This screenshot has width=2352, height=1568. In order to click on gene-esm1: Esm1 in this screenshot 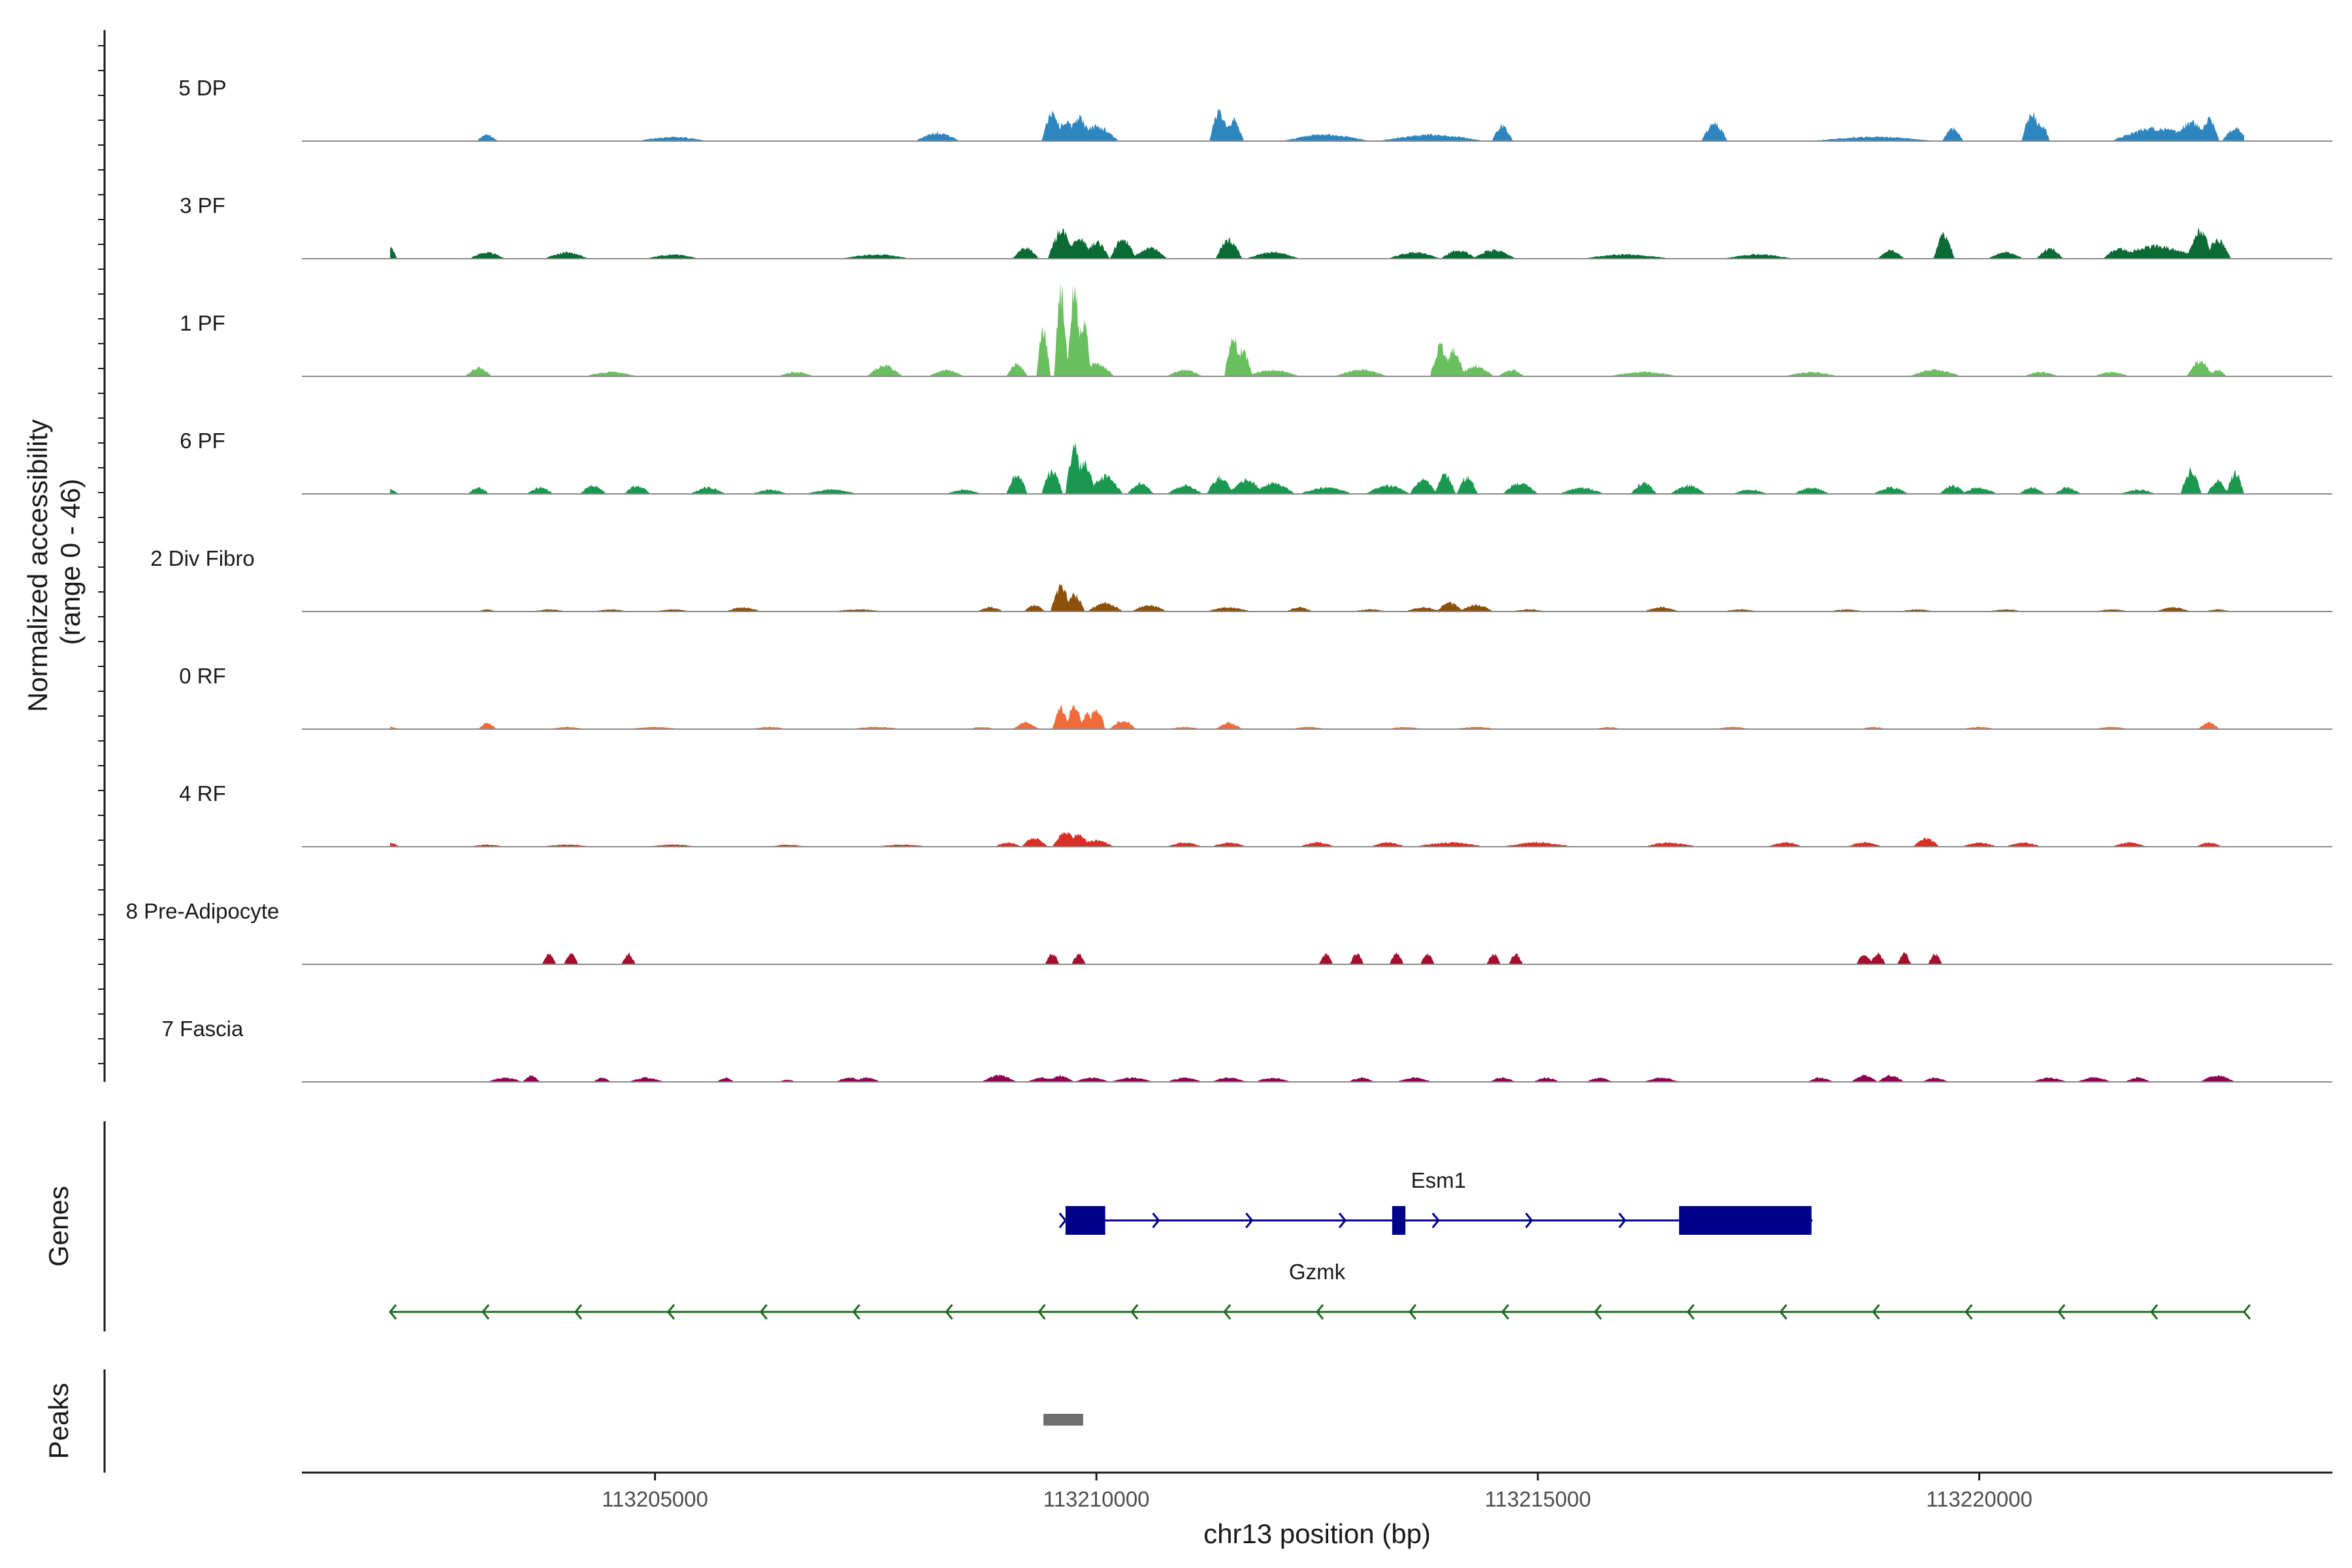, I will do `click(1435, 1201)`.